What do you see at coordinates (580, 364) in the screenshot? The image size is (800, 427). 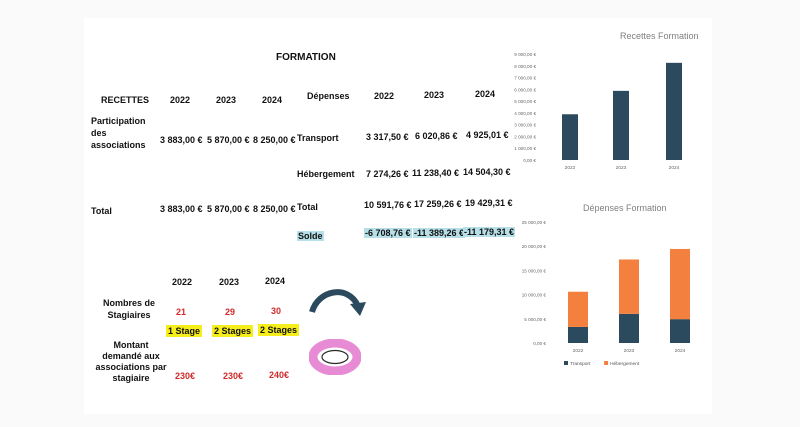 I see `legend-label-transport: Transport` at bounding box center [580, 364].